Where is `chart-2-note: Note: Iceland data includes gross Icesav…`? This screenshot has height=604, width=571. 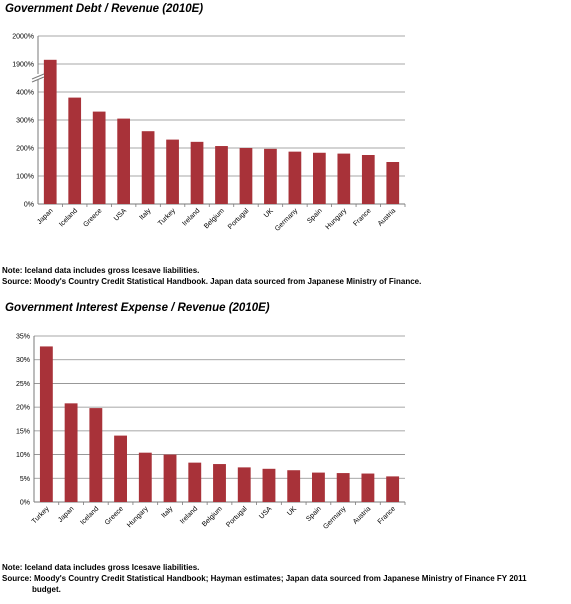 chart-2-note: Note: Iceland data includes gross Icesav… is located at coordinates (101, 567).